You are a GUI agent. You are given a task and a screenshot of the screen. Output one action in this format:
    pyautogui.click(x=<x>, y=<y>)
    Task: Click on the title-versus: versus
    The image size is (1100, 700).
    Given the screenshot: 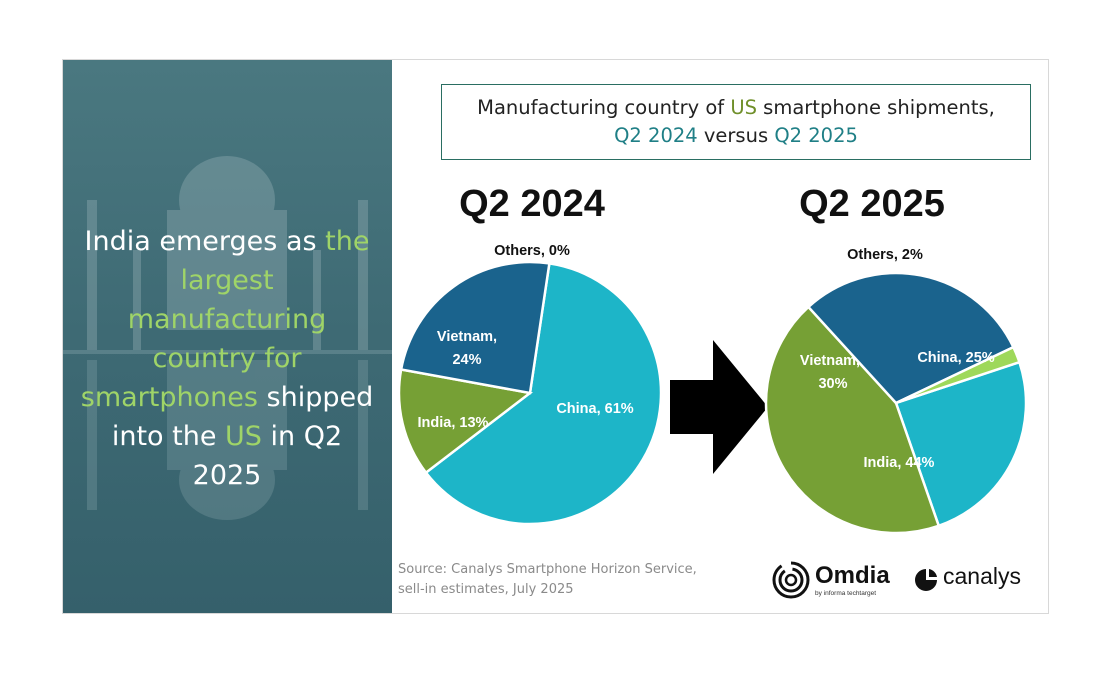 What is the action you would take?
    pyautogui.click(x=736, y=135)
    